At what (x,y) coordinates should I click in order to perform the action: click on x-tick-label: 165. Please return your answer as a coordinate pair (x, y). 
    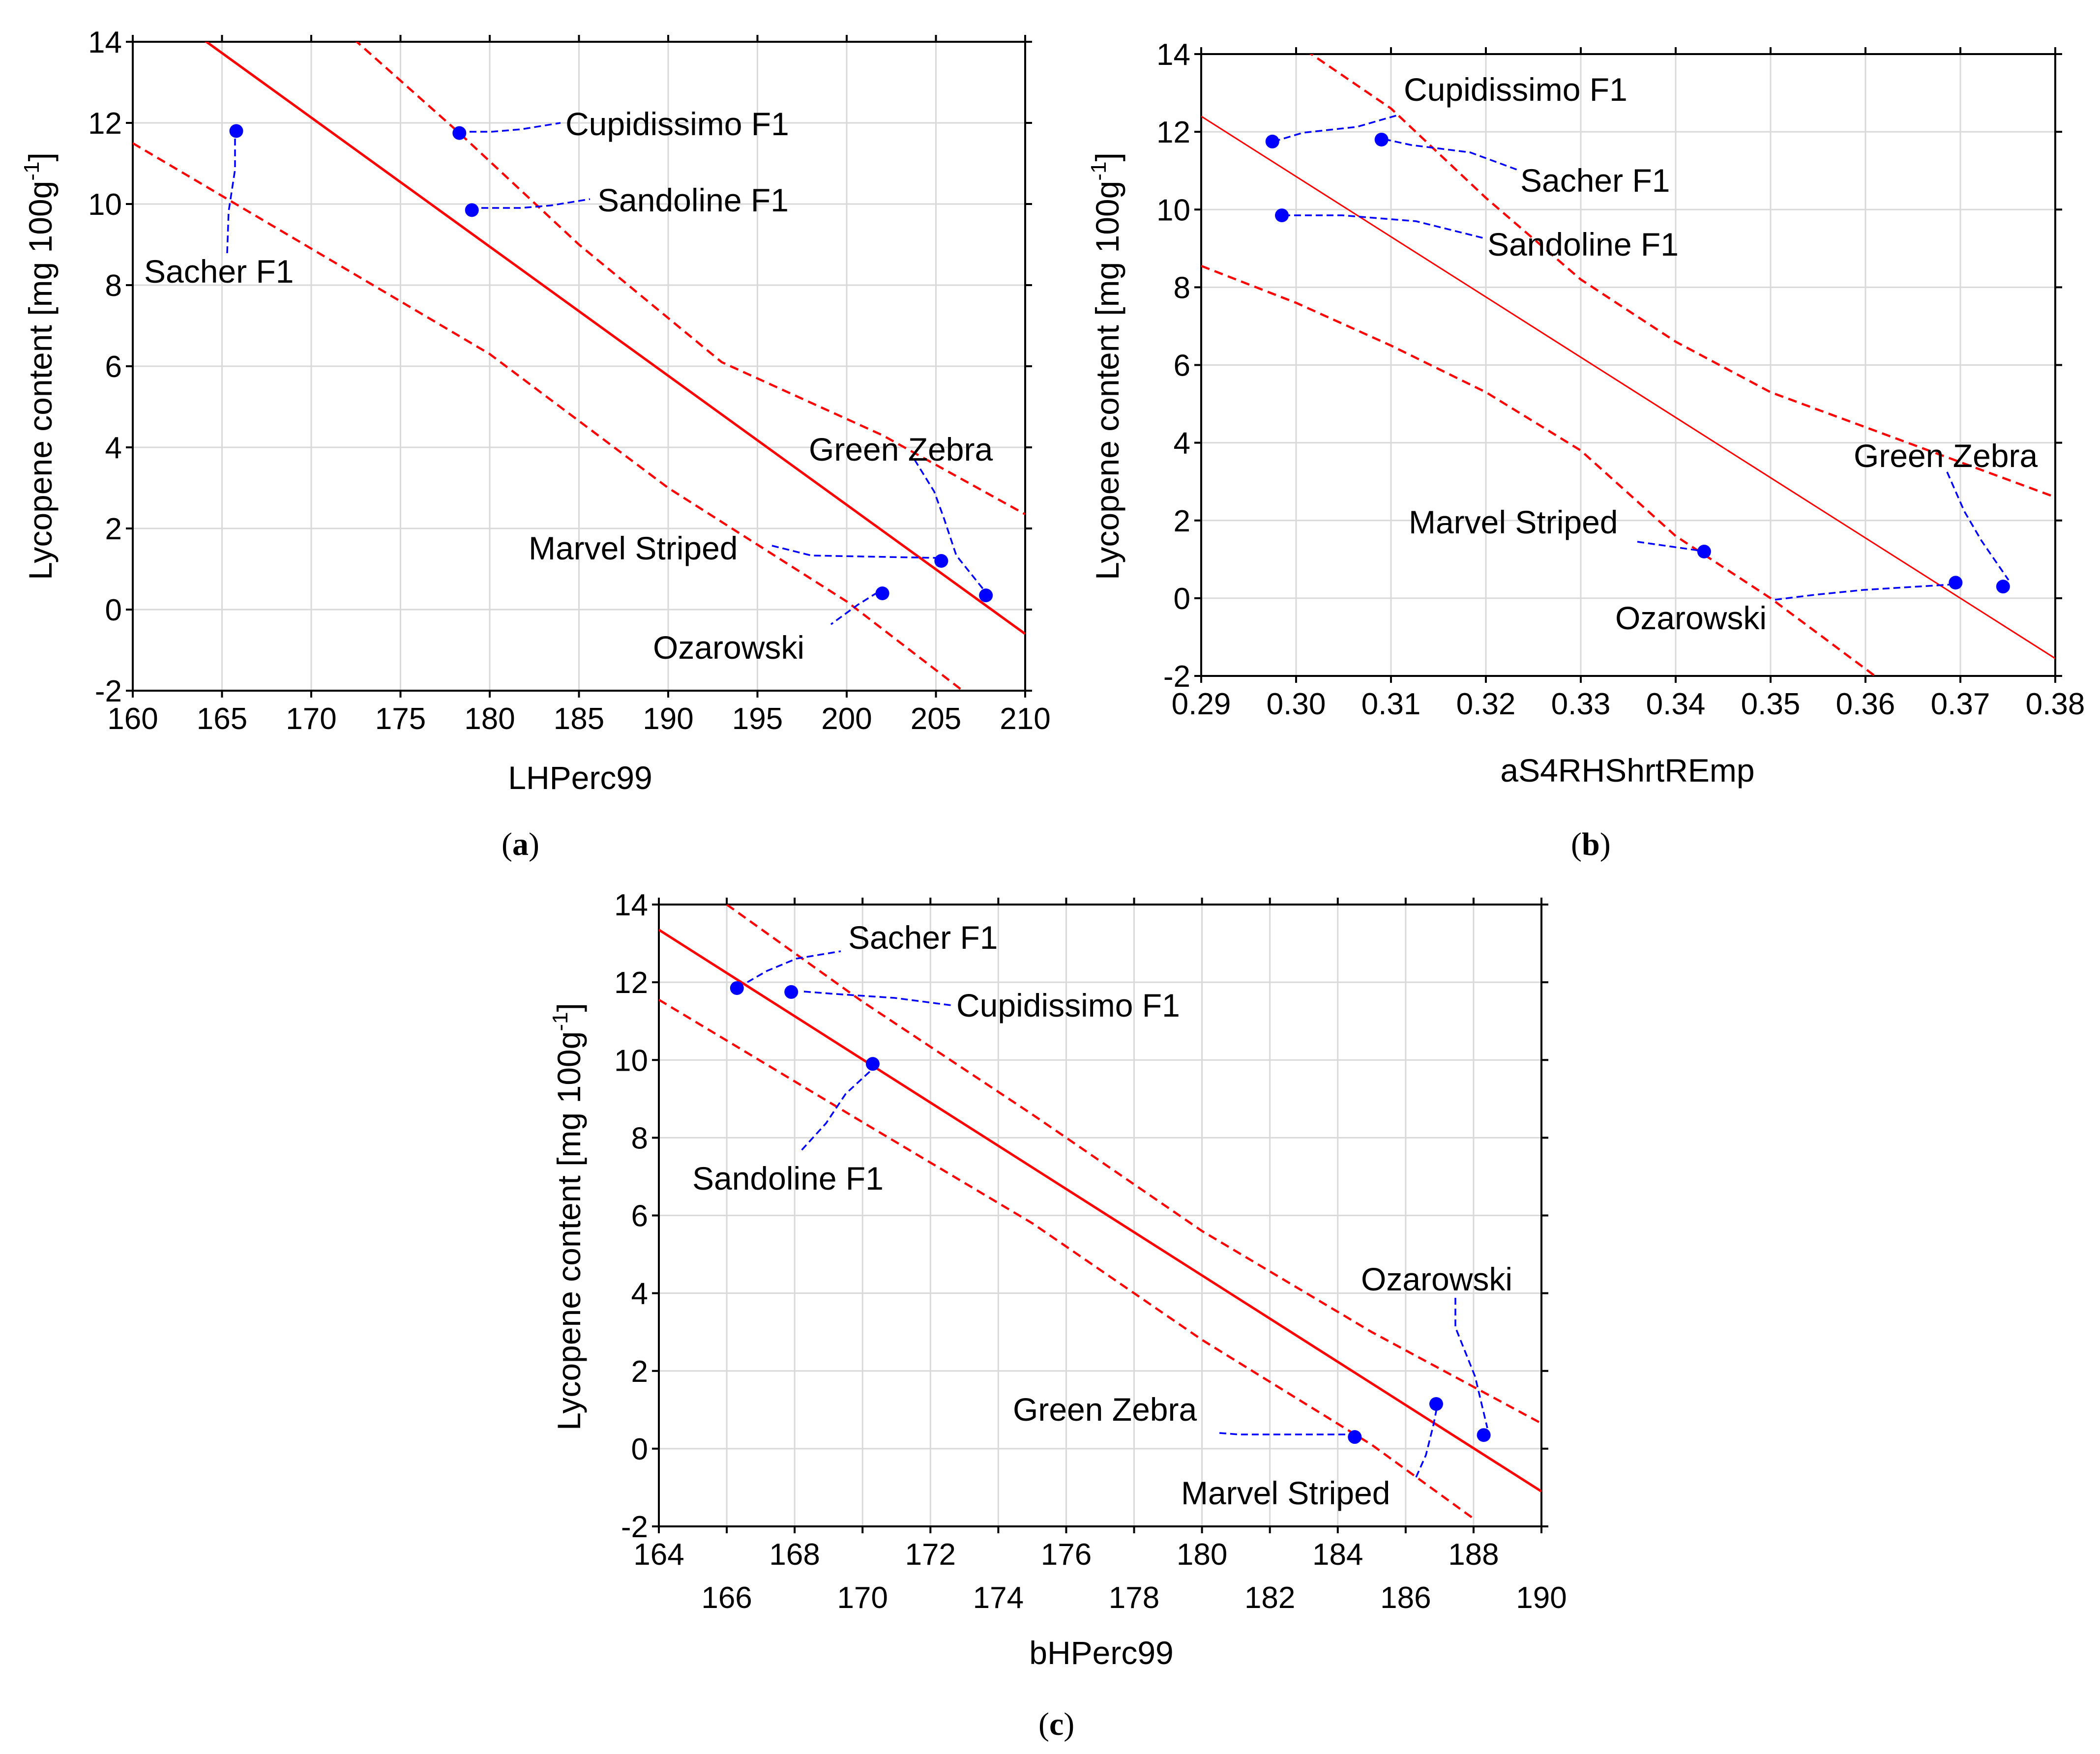
    Looking at the image, I should click on (222, 719).